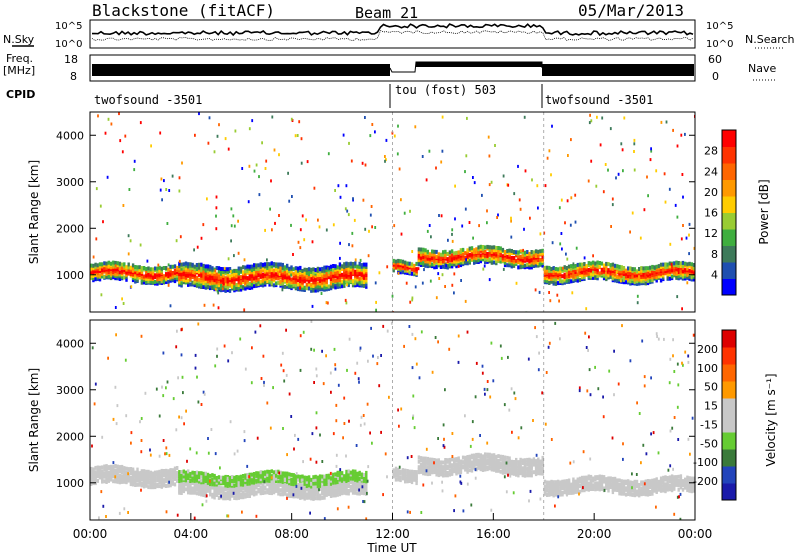  What do you see at coordinates (445, 90) in the screenshot?
I see `cpid-segment-2: tou (fost) 503` at bounding box center [445, 90].